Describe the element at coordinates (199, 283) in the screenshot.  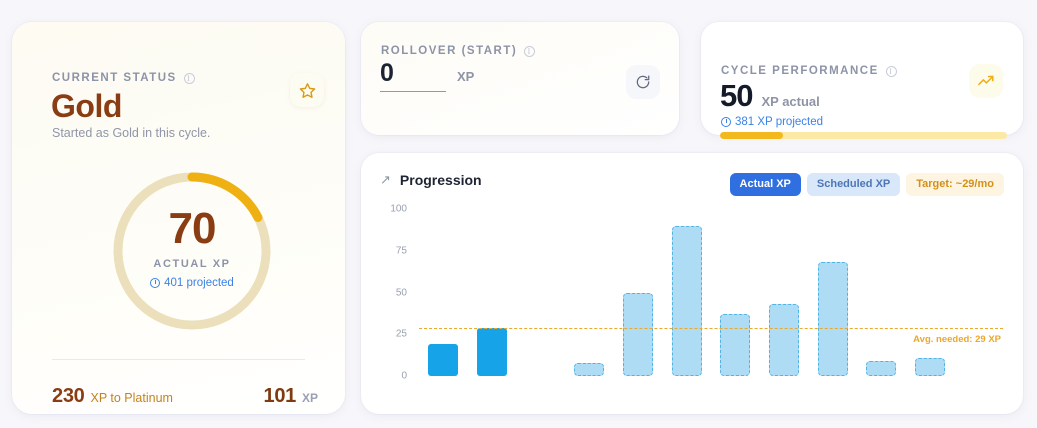
I see `donut-projected-label: 401 projected` at that location.